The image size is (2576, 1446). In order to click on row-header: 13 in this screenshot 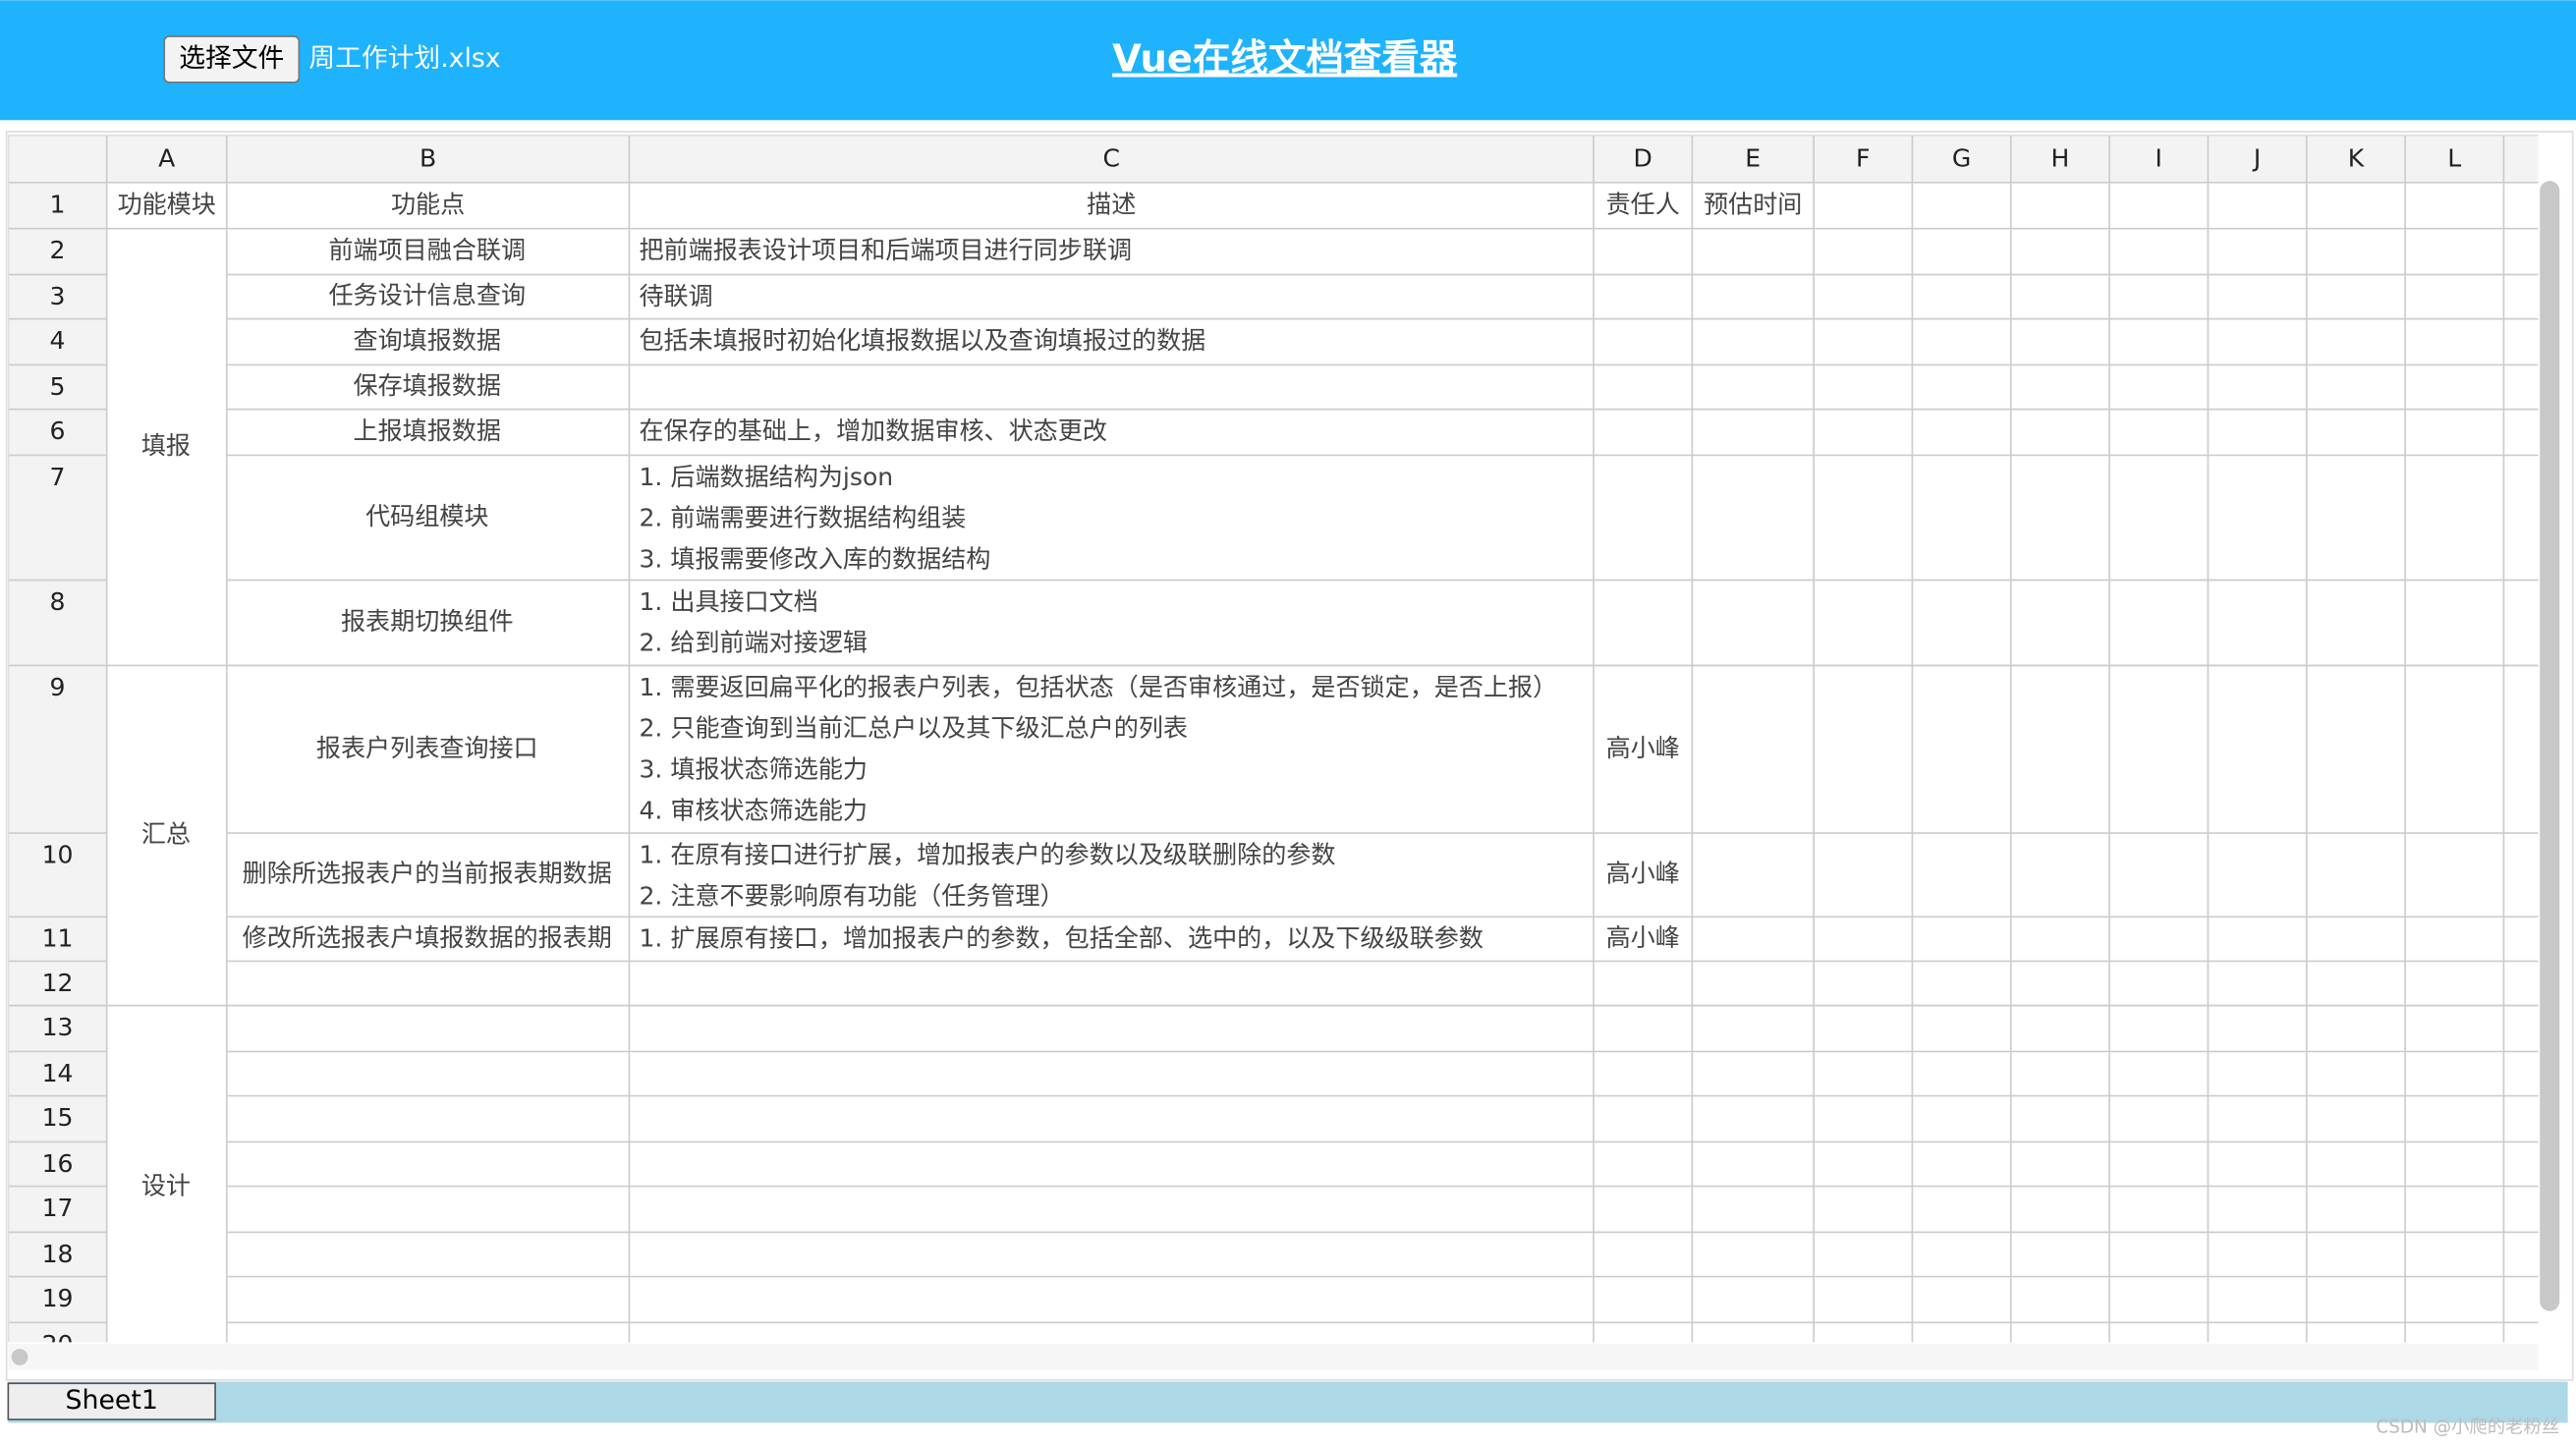, I will do `click(58, 1027)`.